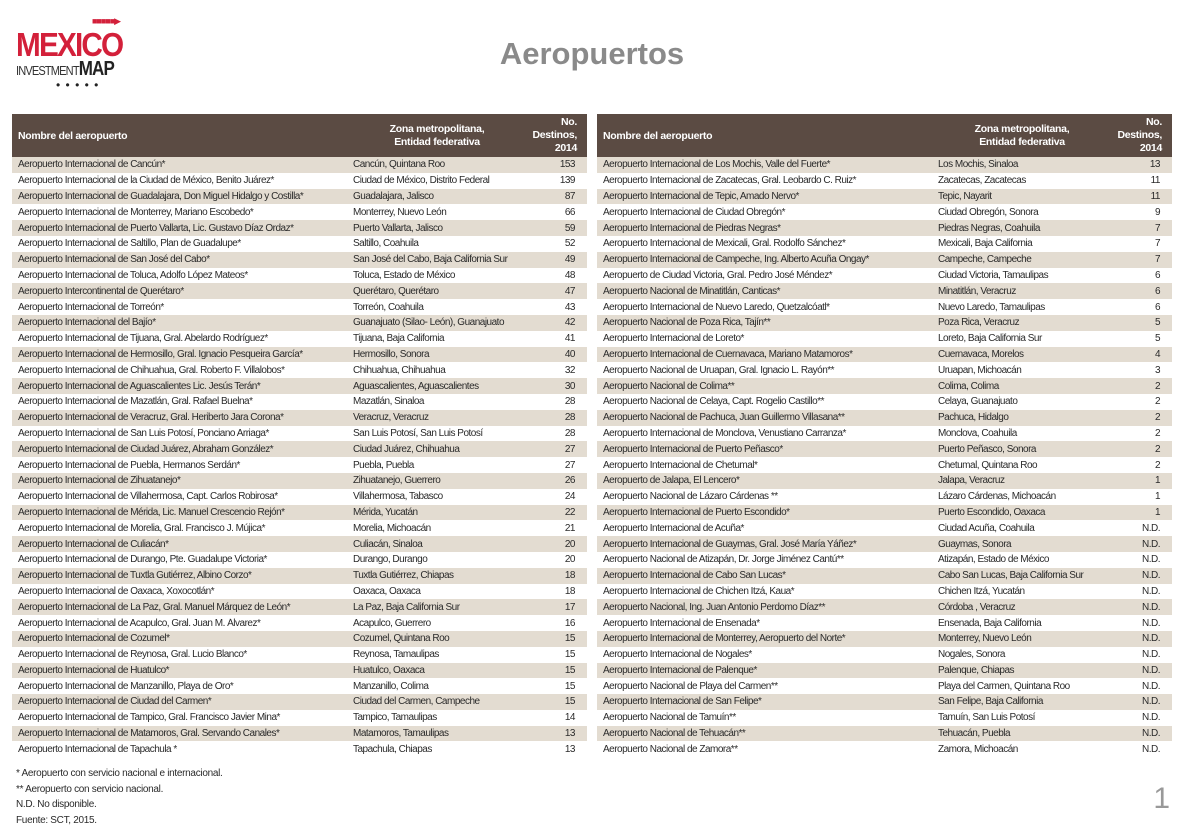  What do you see at coordinates (406, 607) in the screenshot?
I see `metro-zone: La Paz, Baja California Sur` at bounding box center [406, 607].